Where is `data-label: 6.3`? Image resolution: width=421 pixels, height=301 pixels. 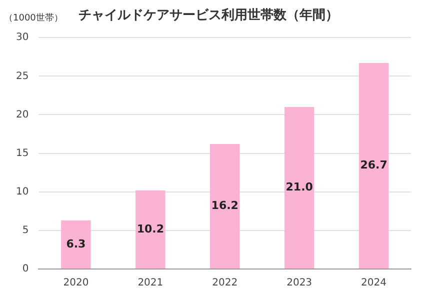
data-label: 6.3 is located at coordinates (76, 243).